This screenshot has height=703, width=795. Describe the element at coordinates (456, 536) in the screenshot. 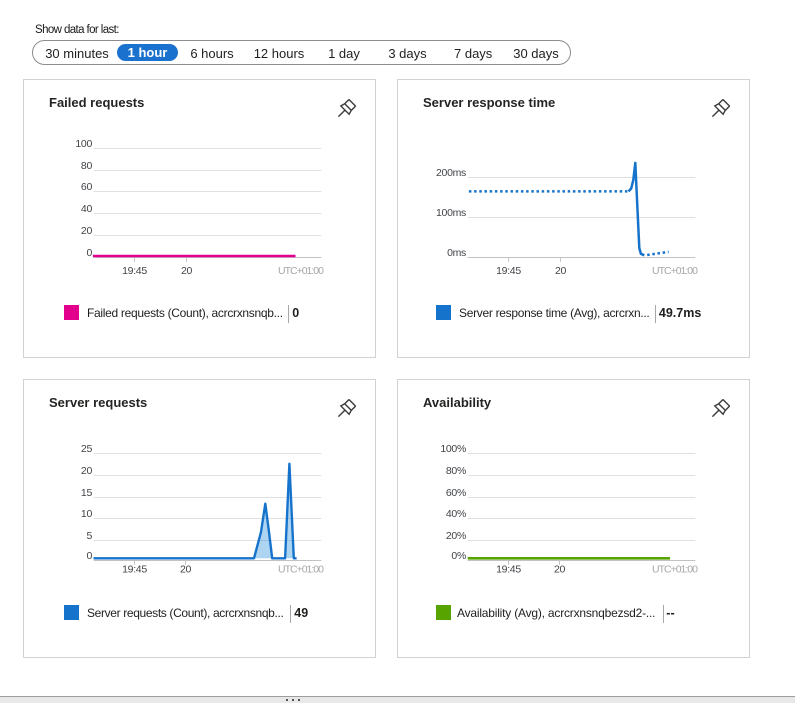

I see `svg-text: 20%` at that location.